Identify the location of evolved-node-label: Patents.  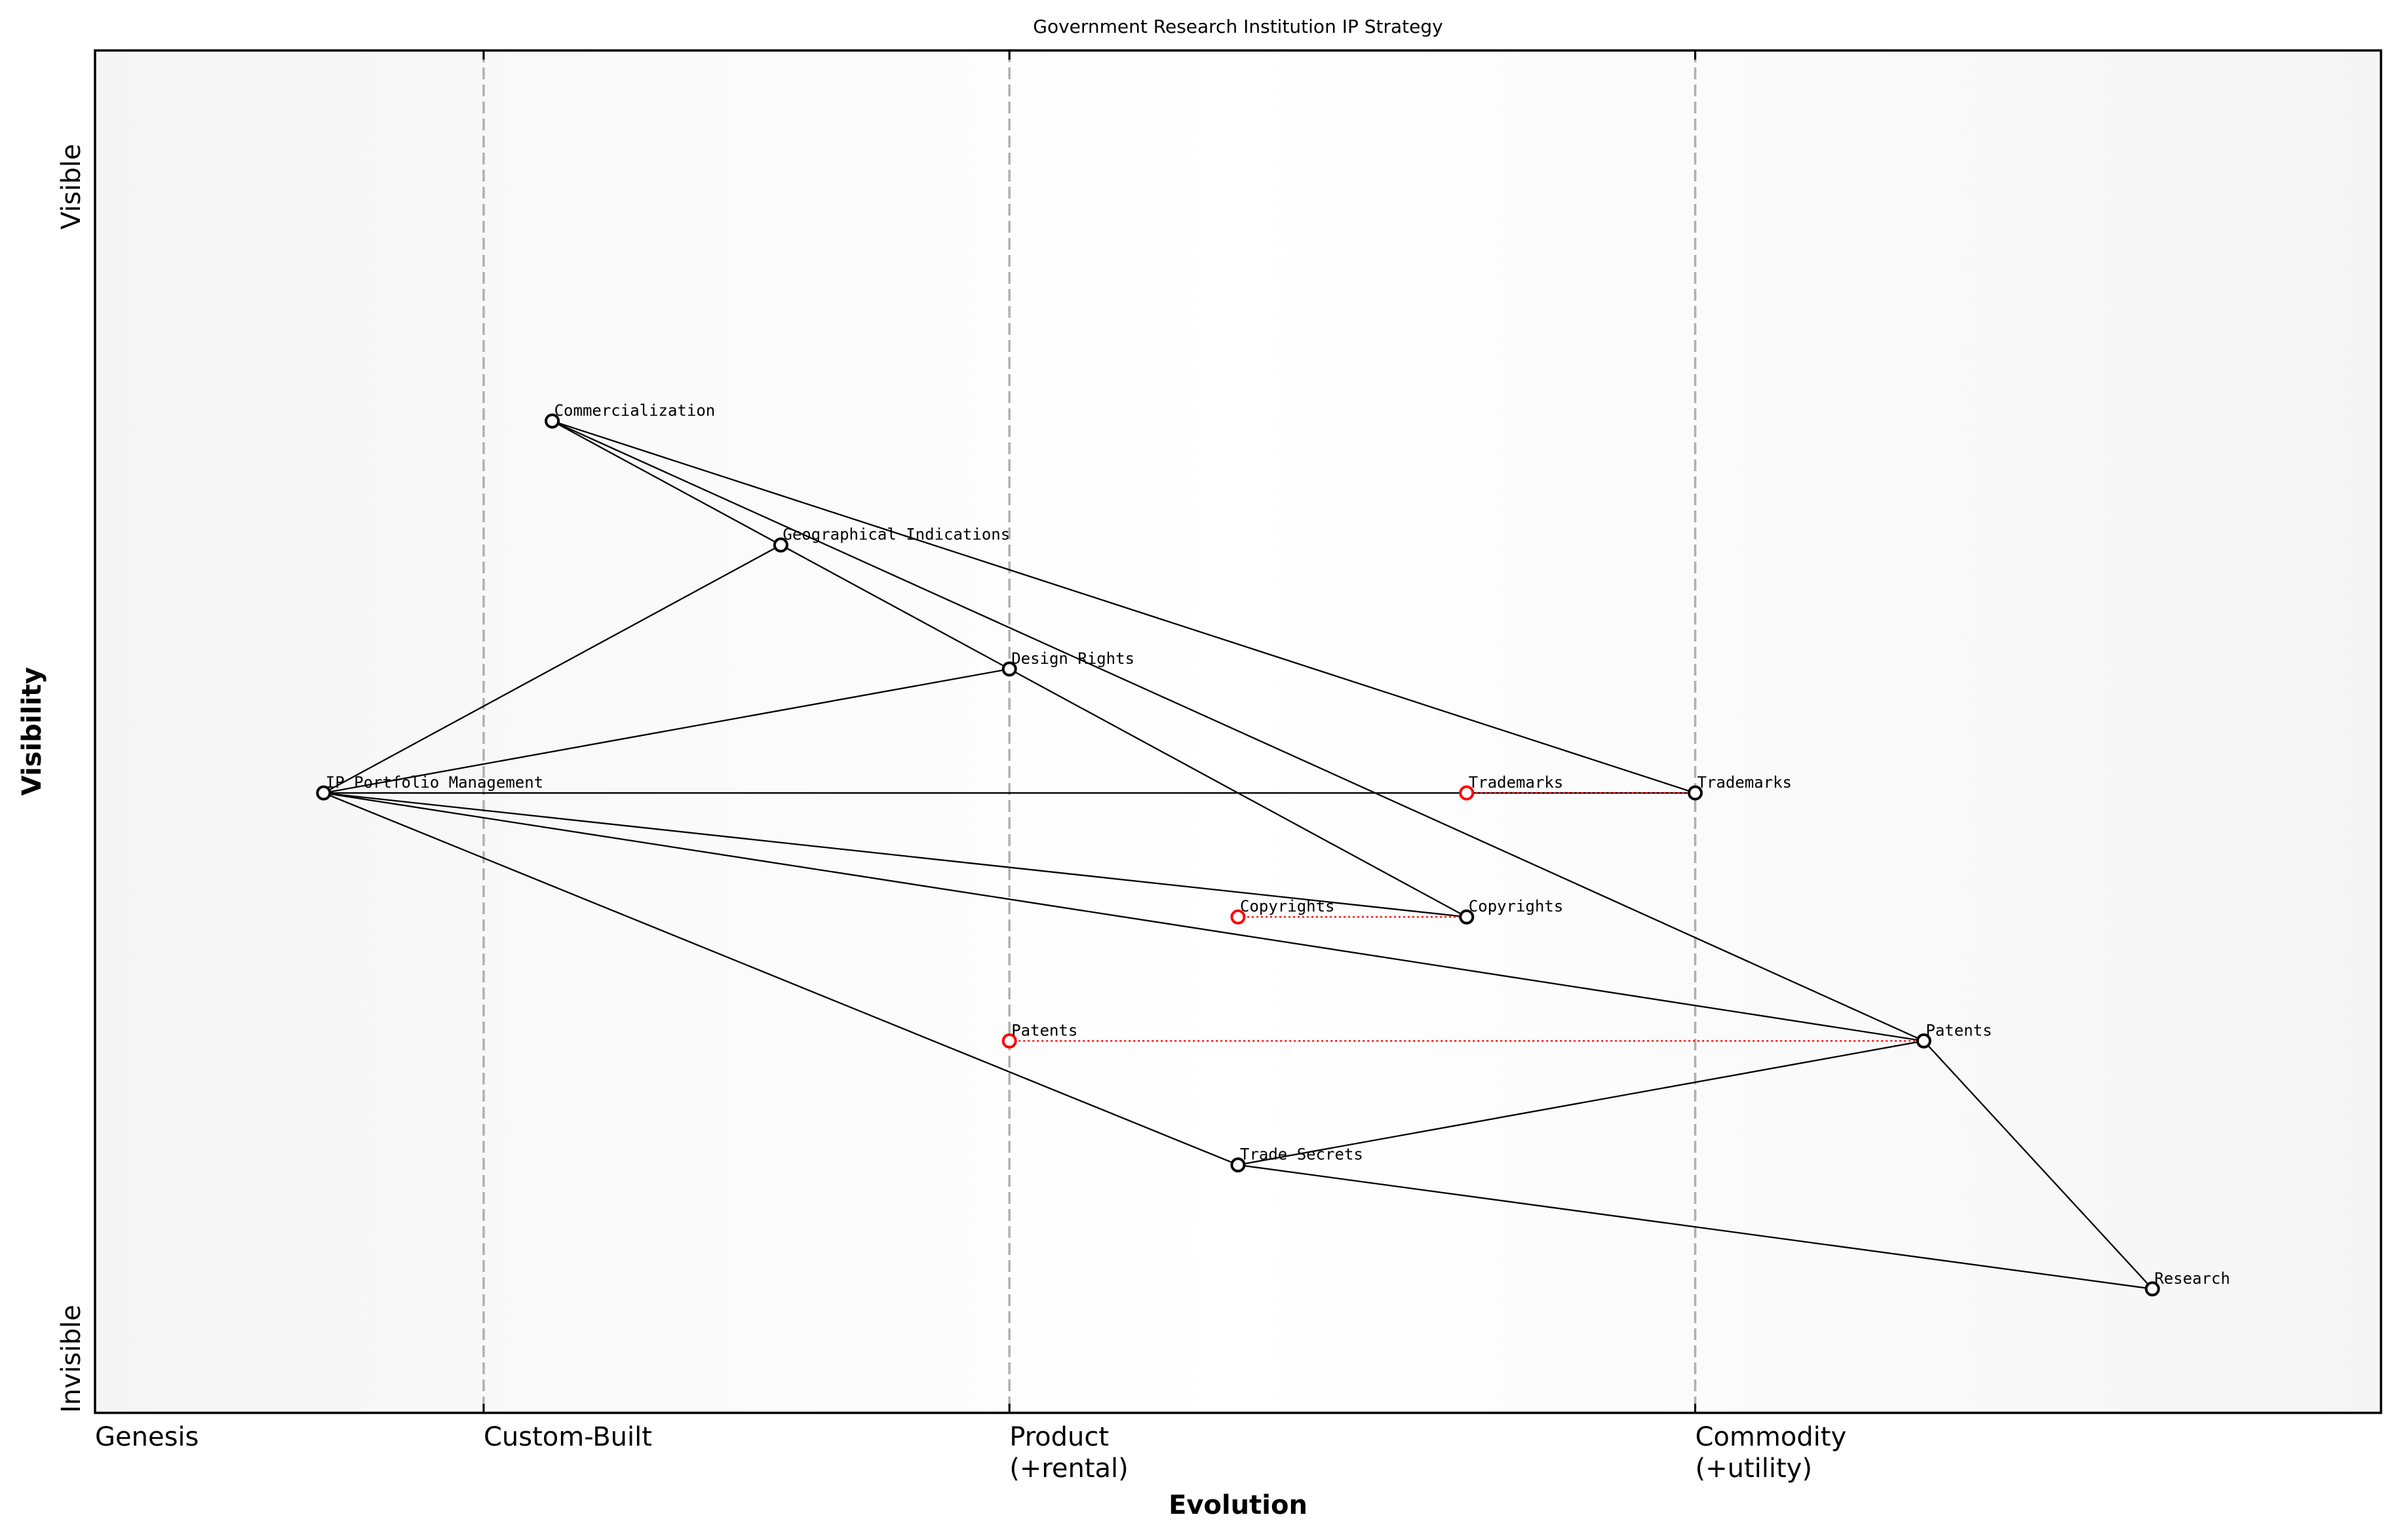
(1044, 1030).